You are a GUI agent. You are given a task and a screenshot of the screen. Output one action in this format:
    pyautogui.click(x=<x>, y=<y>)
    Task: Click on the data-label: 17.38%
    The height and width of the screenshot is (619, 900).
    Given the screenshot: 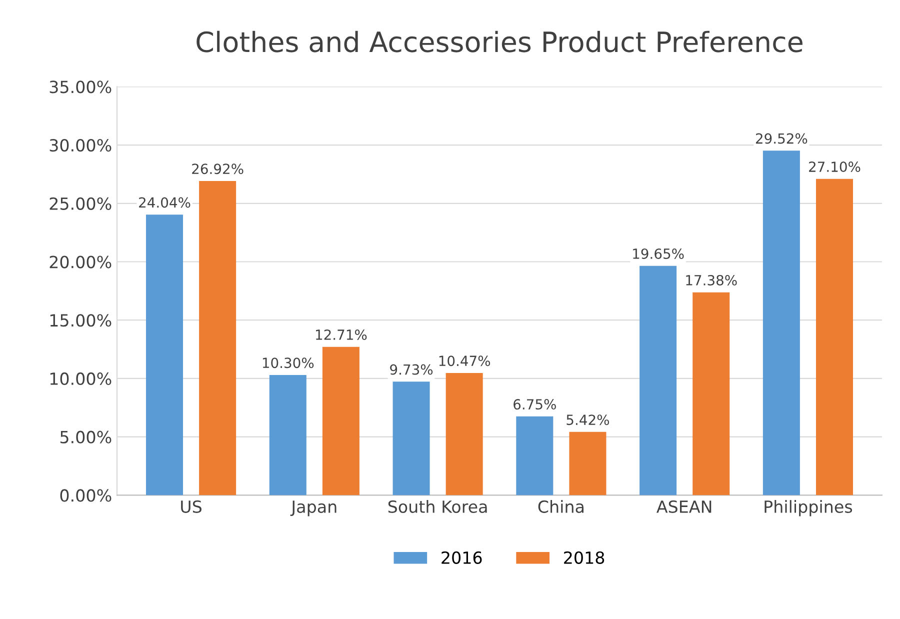 What is the action you would take?
    pyautogui.click(x=711, y=280)
    